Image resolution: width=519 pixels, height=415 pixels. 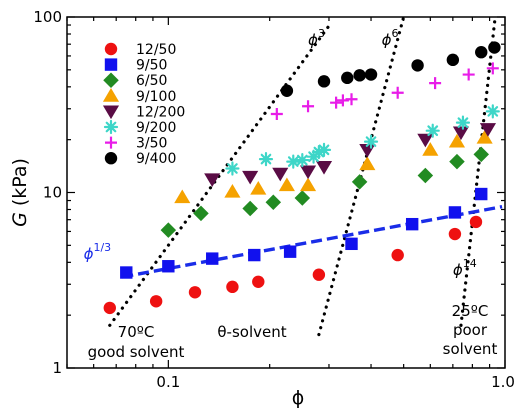 What do you see at coordinates (156, 159) in the screenshot?
I see `legend-label-9-400: 9/400` at bounding box center [156, 159].